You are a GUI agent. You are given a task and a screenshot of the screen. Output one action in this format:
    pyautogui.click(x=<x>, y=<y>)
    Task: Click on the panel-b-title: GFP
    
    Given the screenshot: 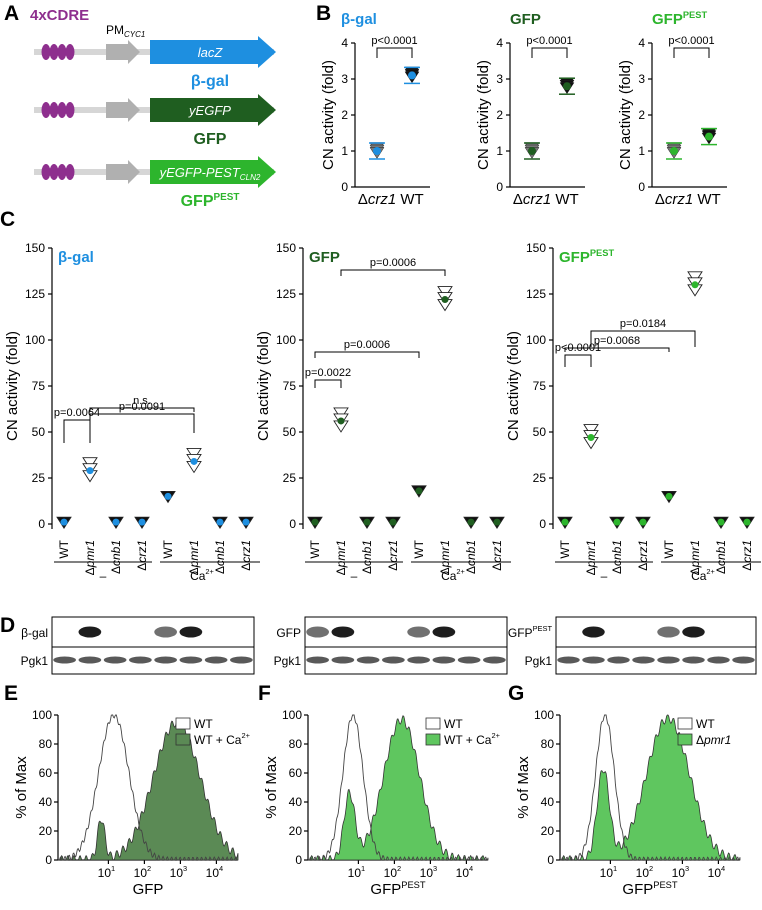 What is the action you would take?
    pyautogui.click(x=525, y=19)
    